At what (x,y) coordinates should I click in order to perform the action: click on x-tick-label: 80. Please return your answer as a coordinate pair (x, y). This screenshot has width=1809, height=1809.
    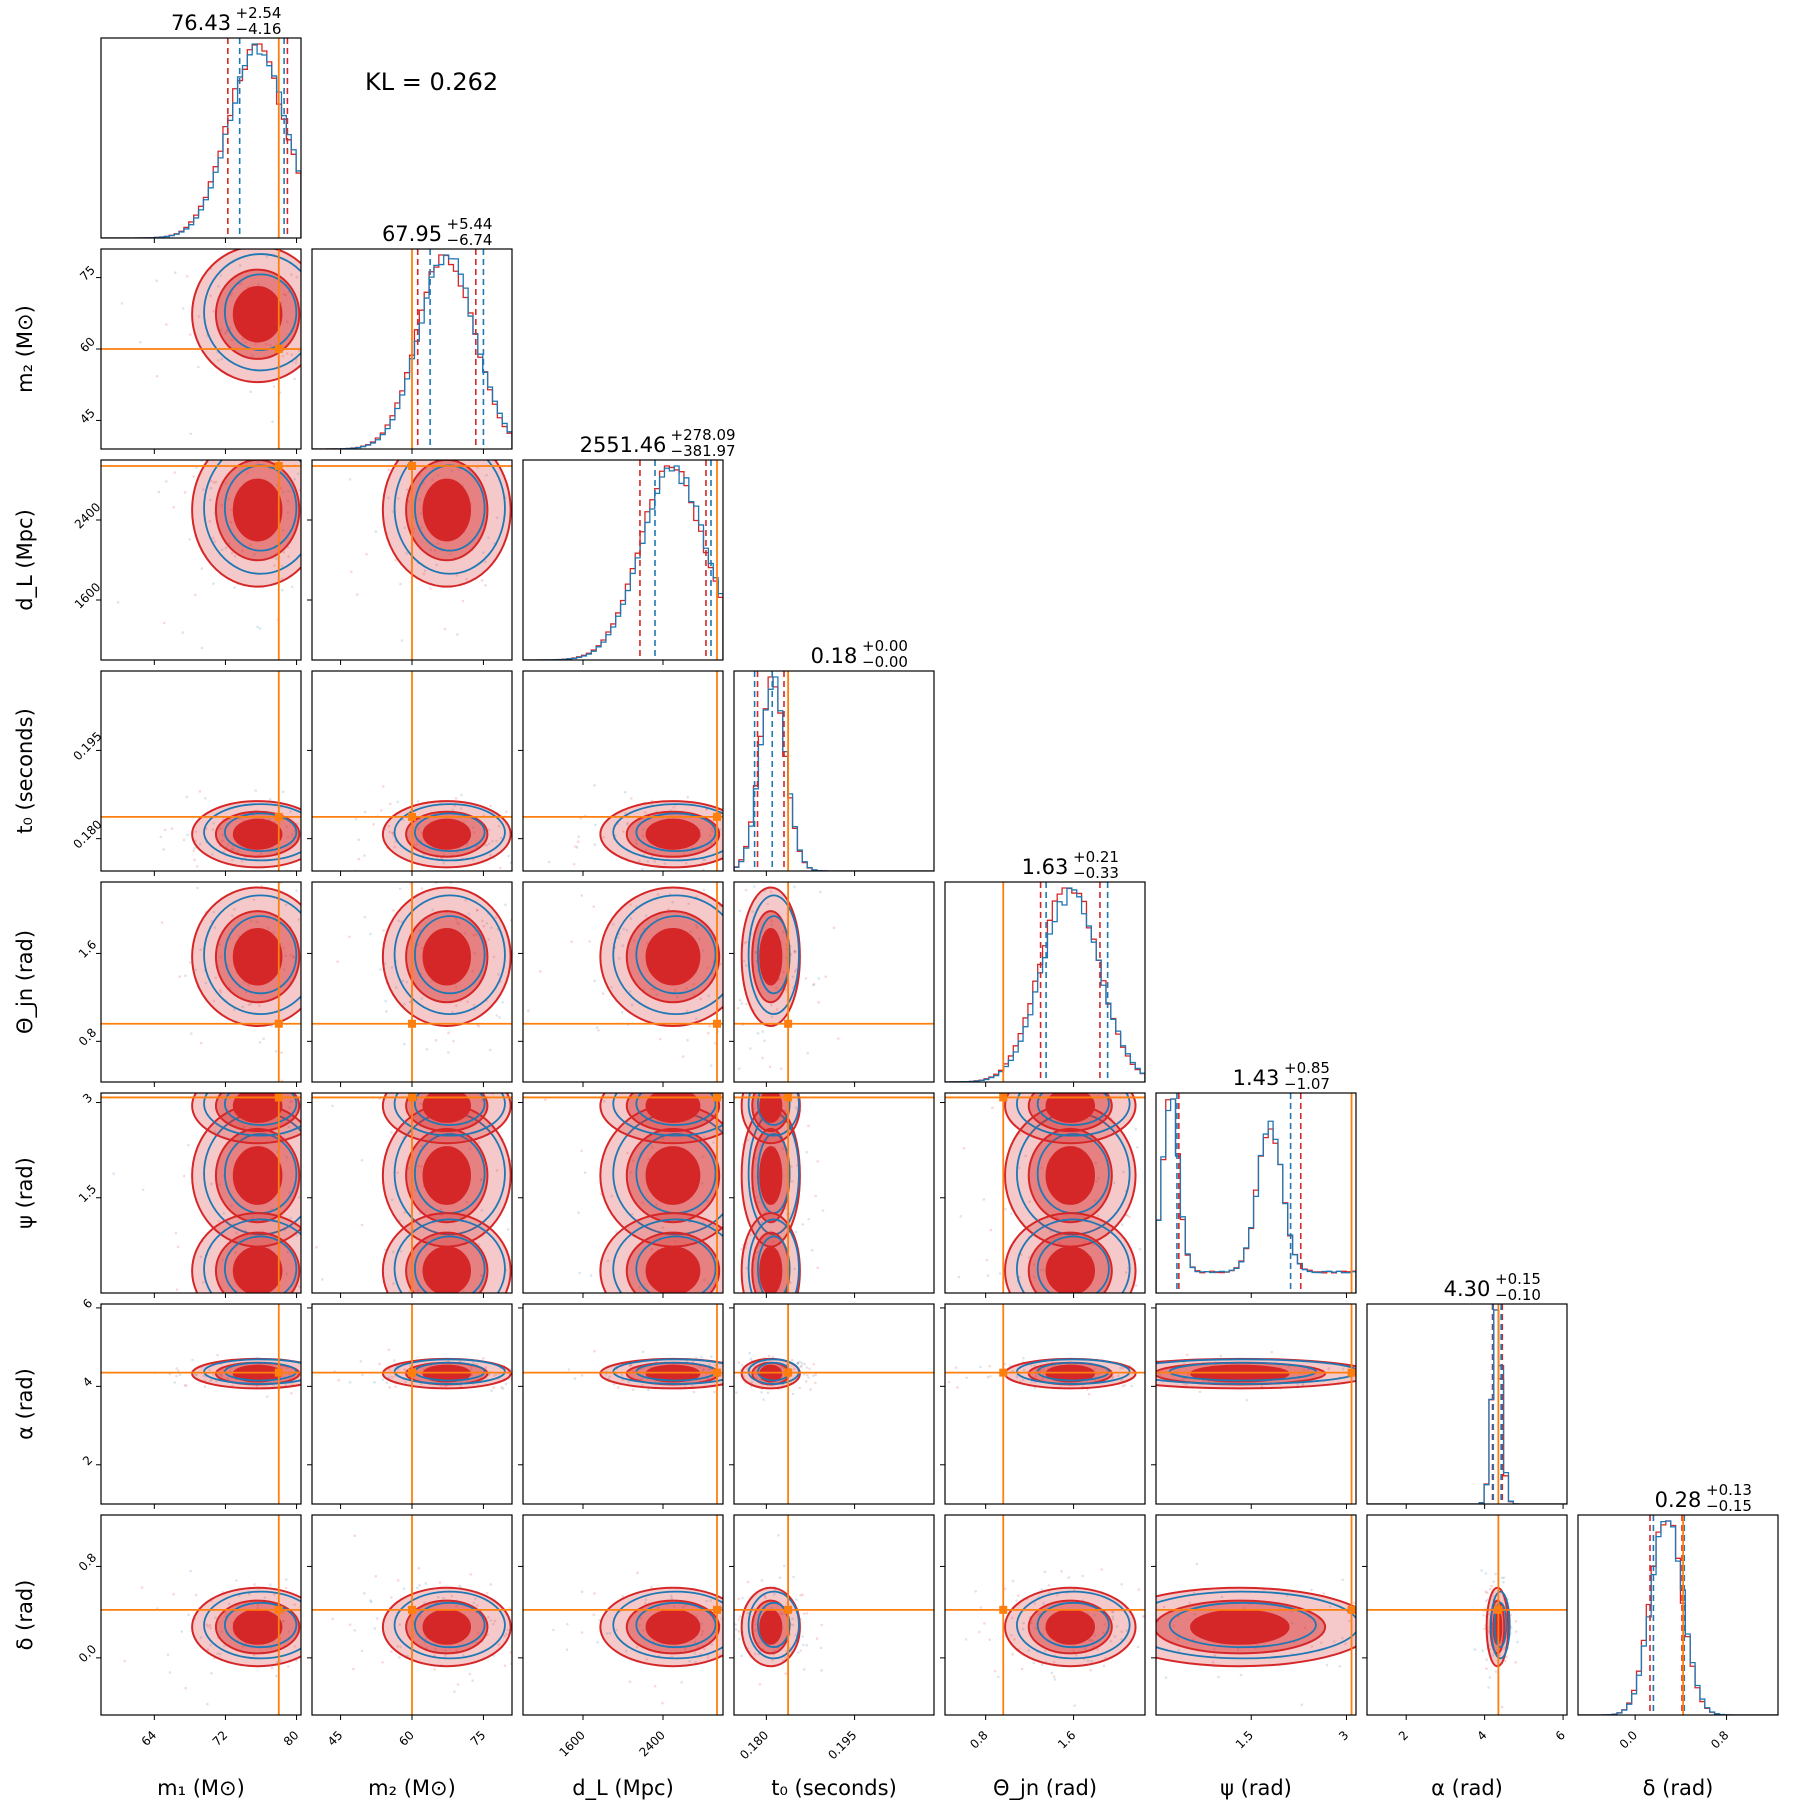
    Looking at the image, I should click on (291, 1738).